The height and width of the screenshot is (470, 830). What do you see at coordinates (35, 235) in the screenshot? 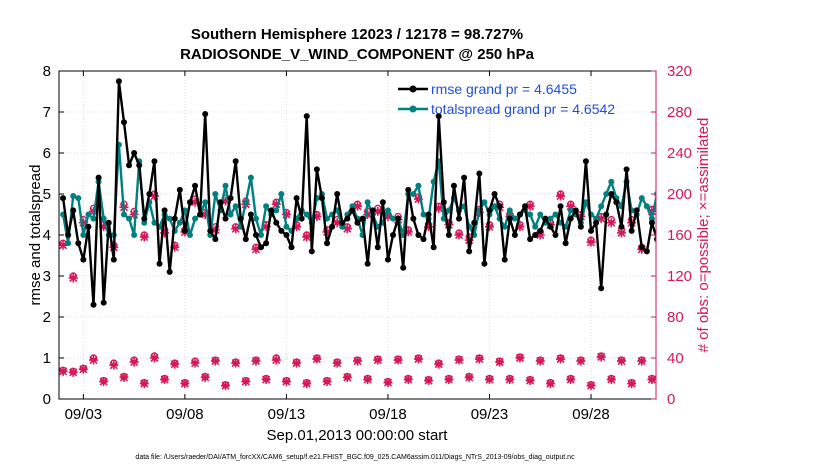
I see `y-axis-left-label: rmse and totalspread` at bounding box center [35, 235].